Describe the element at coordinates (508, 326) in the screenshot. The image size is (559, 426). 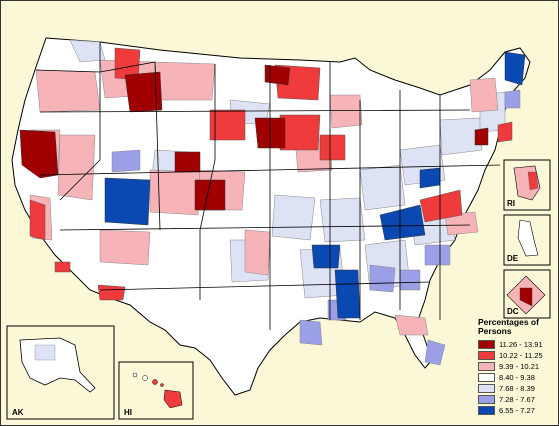
I see `legend-title: Percentages of Persons` at that location.